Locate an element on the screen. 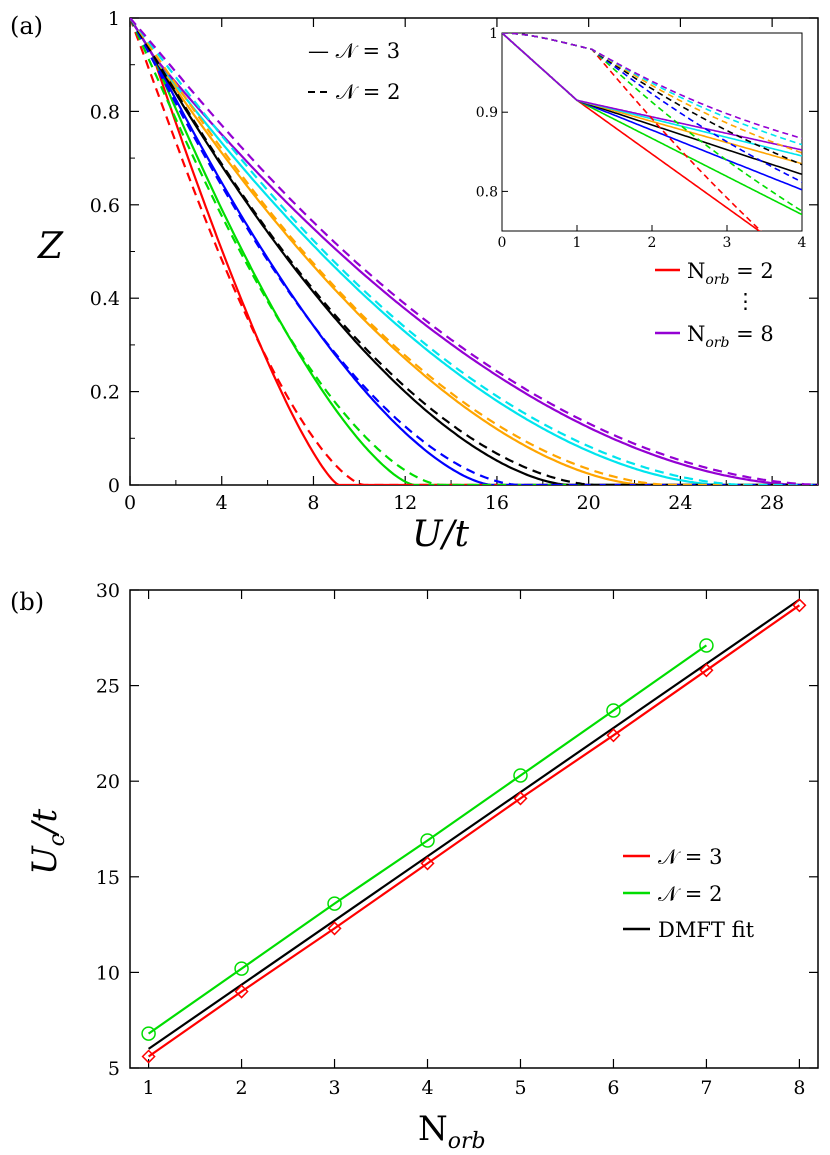 This screenshot has width=830, height=1155. xtick-label: 24 is located at coordinates (680, 503).